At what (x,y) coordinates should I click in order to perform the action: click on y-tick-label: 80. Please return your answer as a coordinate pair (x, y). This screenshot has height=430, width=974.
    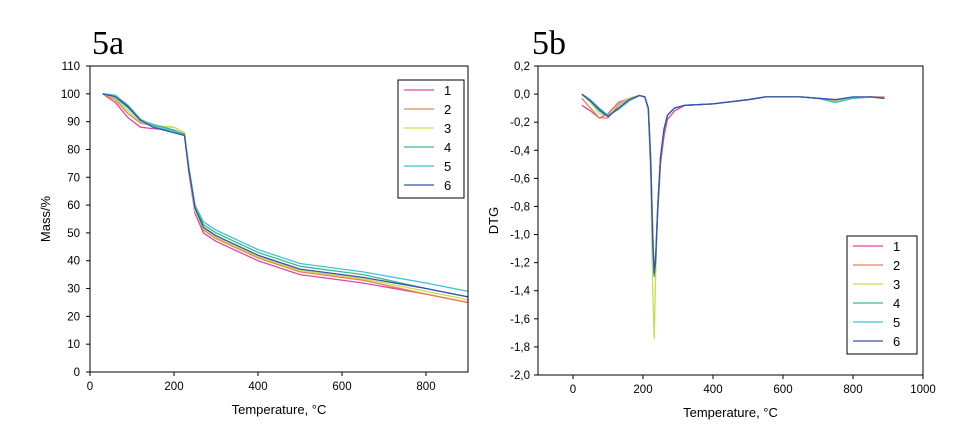
    Looking at the image, I should click on (73, 150).